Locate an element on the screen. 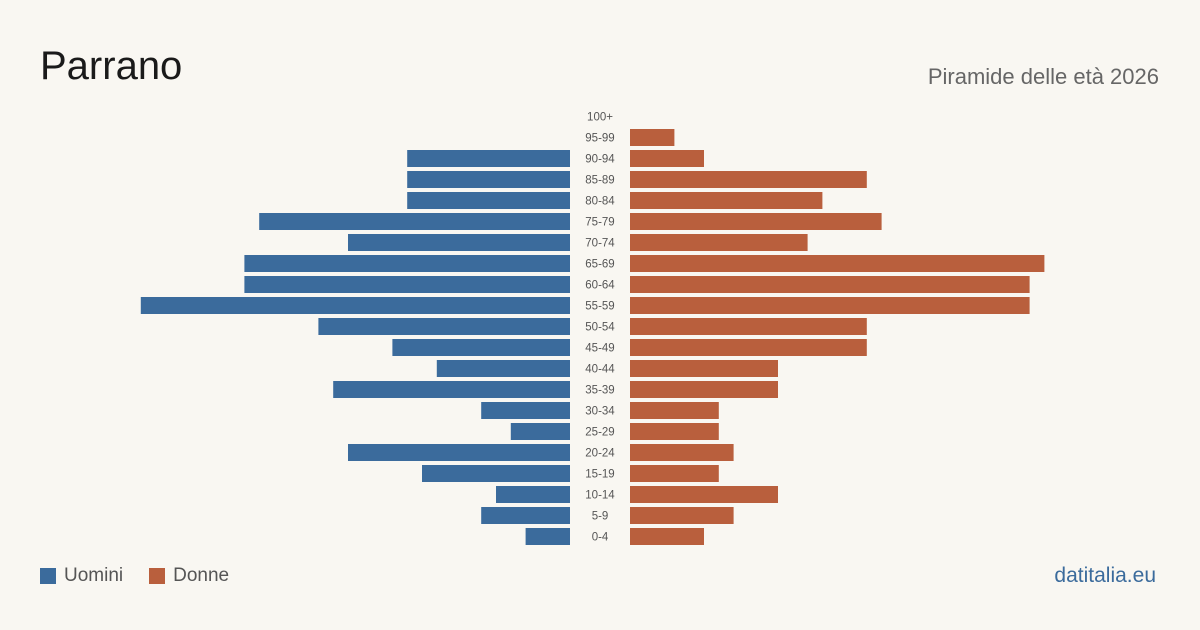 The width and height of the screenshot is (1200, 630). age-label-40-44: 40-44 is located at coordinates (600, 370).